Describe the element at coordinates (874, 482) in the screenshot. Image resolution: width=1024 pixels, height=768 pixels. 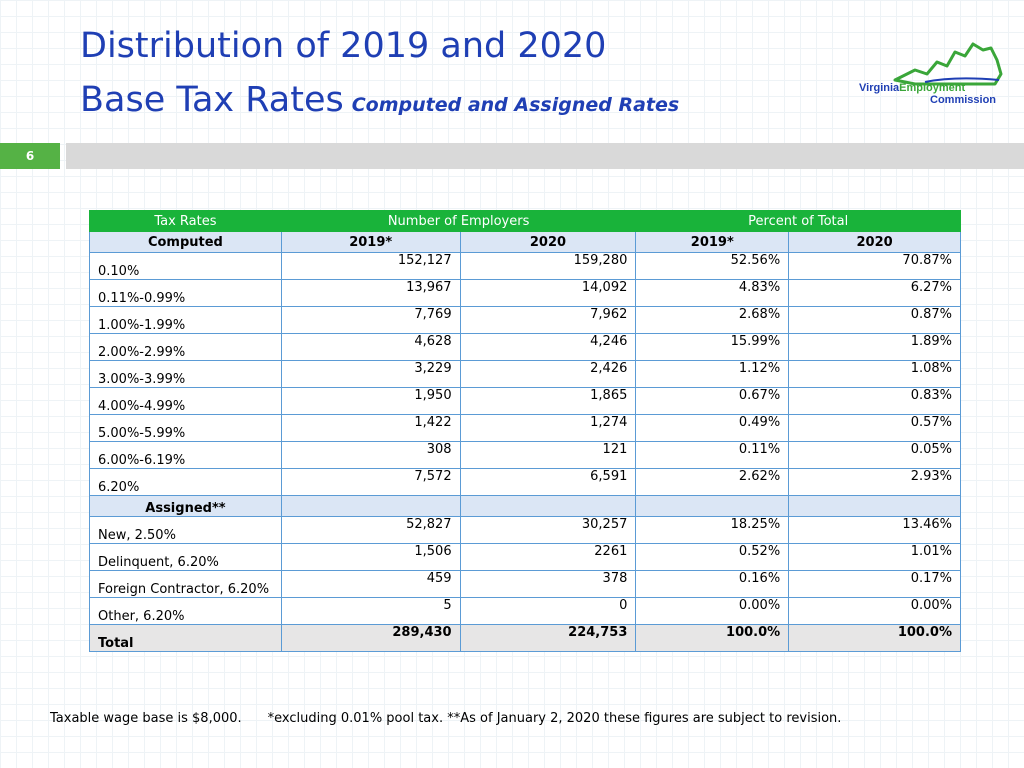
I see `percent-2020-cell: 2.93%` at that location.